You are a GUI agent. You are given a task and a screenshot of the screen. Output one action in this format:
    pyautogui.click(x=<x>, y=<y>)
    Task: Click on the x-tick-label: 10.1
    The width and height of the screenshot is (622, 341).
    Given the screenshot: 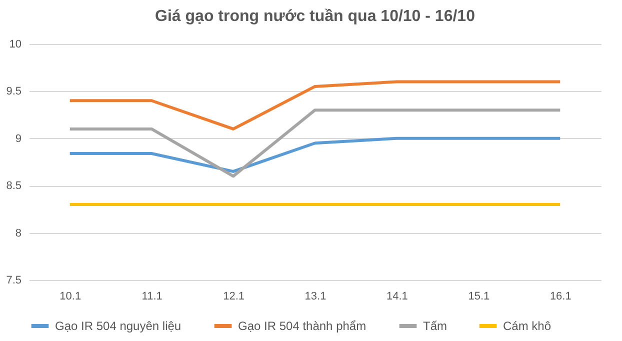 What is the action you would take?
    pyautogui.click(x=71, y=296)
    